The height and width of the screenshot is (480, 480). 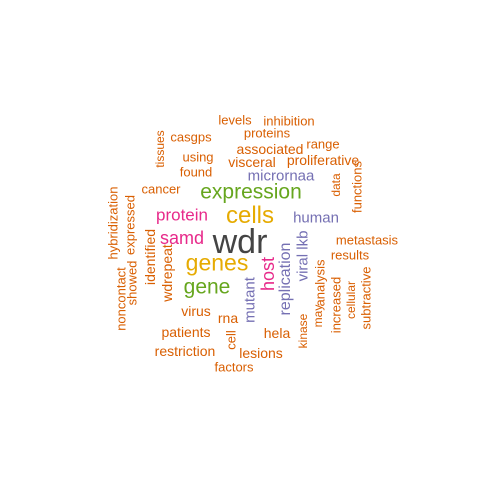 What do you see at coordinates (320, 283) in the screenshot?
I see `word-analysis: analysis` at bounding box center [320, 283].